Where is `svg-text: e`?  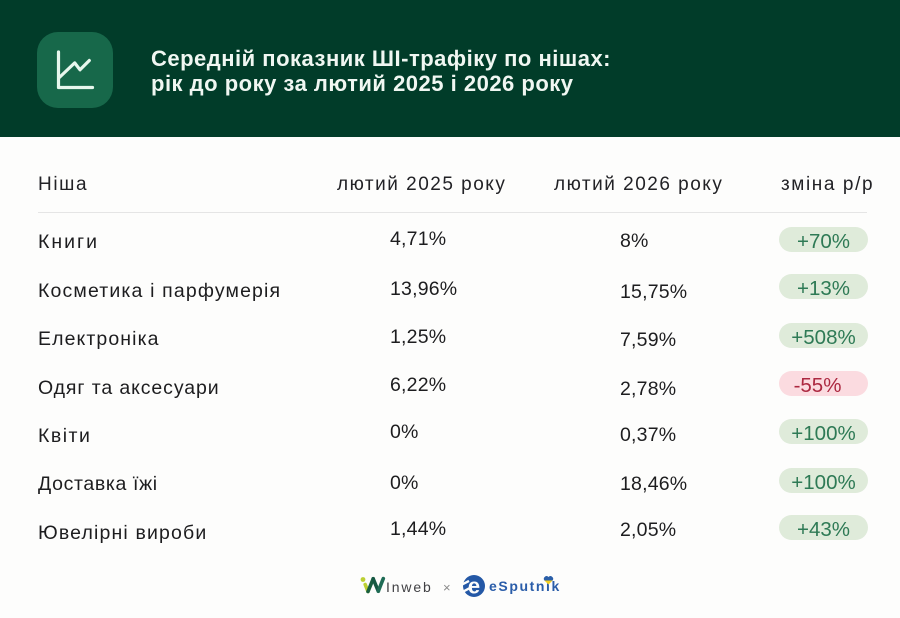 svg-text: e is located at coordinates (474, 586).